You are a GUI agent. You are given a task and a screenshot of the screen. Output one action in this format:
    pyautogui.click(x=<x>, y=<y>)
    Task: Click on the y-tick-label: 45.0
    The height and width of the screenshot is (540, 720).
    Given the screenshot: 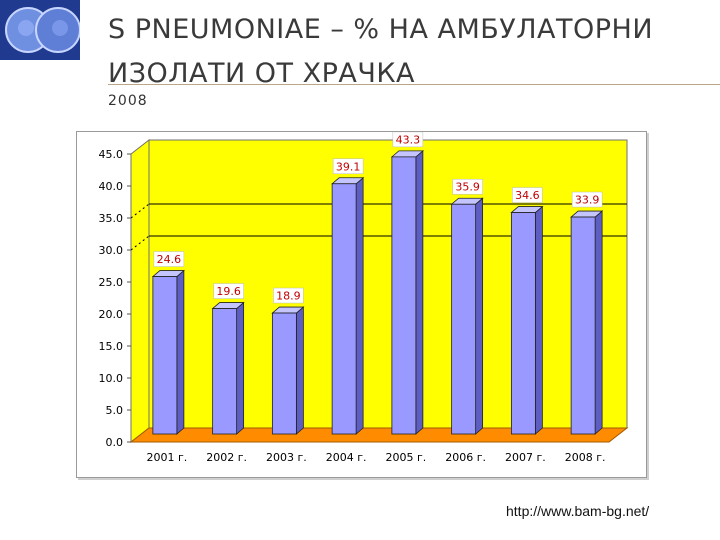 What is the action you would take?
    pyautogui.click(x=111, y=154)
    